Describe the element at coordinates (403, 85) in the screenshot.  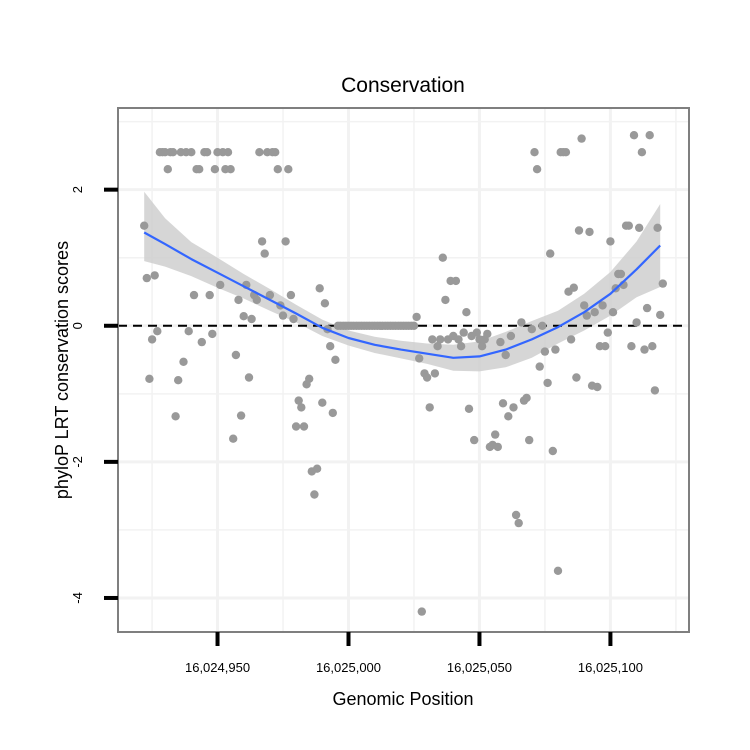
I see `chart-title: Conservation` at that location.